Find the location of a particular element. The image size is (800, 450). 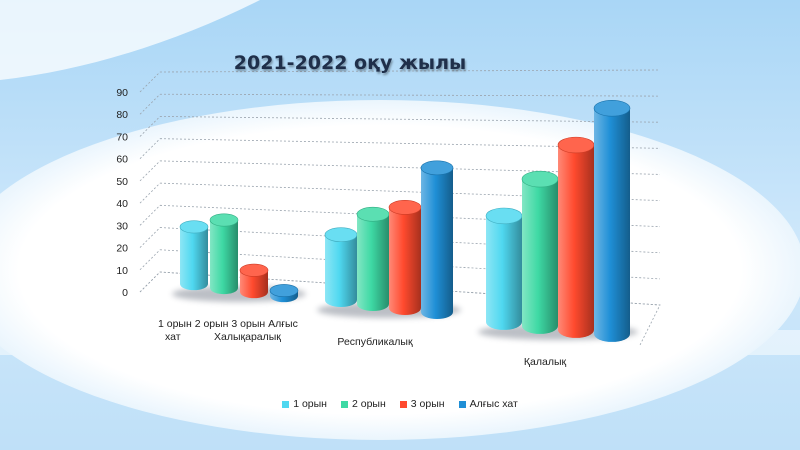

legend-label: 2 орын is located at coordinates (368, 404).